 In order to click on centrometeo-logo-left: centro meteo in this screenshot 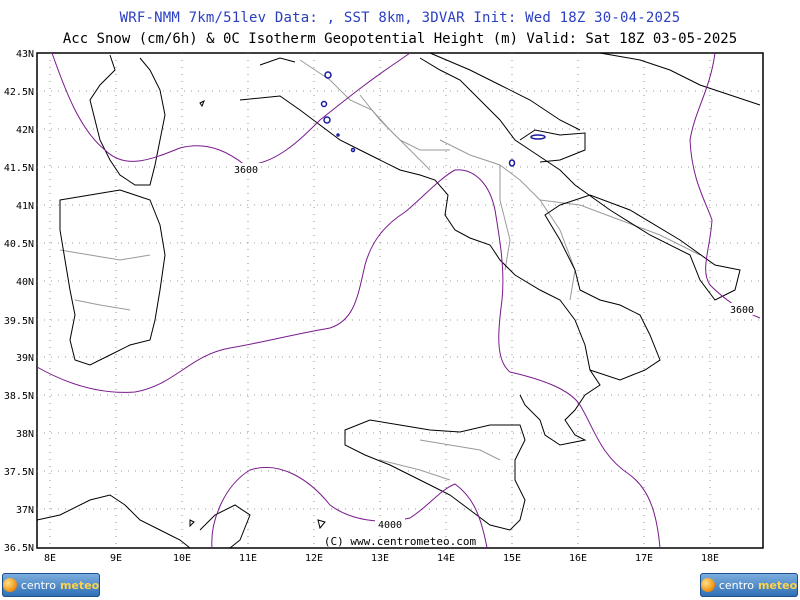, I will do `click(51, 585)`.